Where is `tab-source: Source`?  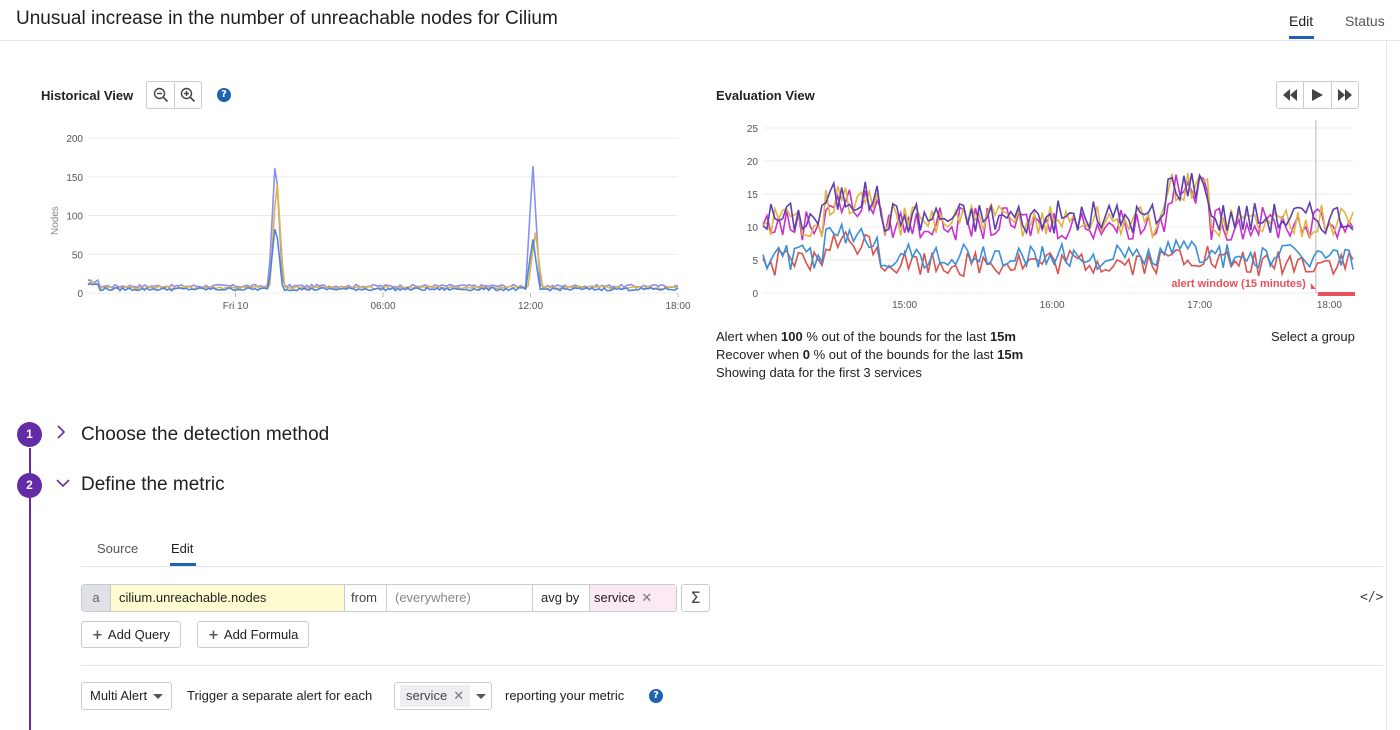 tab-source: Source is located at coordinates (118, 548).